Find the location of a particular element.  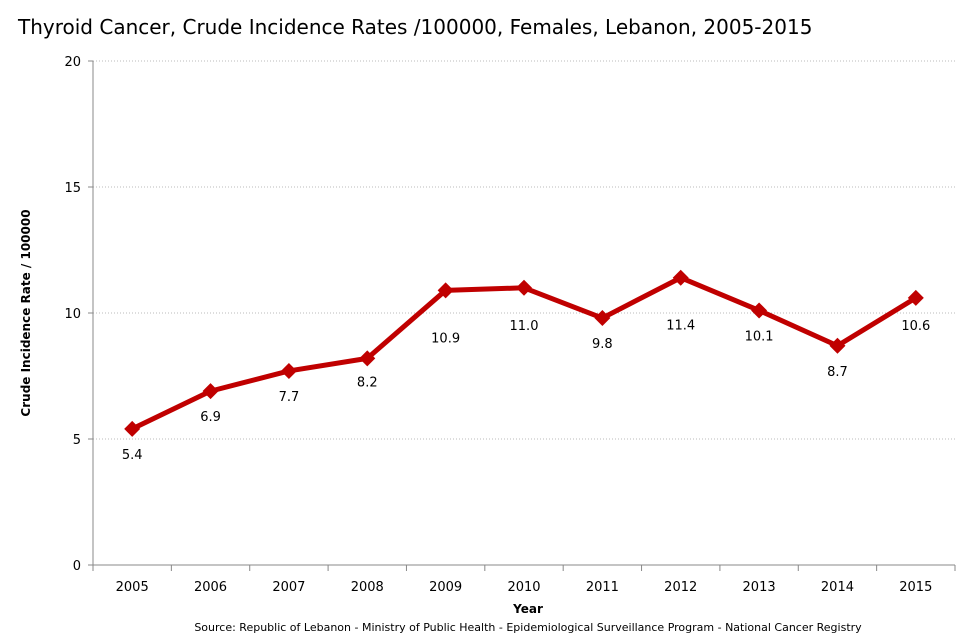

data-label: 10.6 is located at coordinates (915, 326).